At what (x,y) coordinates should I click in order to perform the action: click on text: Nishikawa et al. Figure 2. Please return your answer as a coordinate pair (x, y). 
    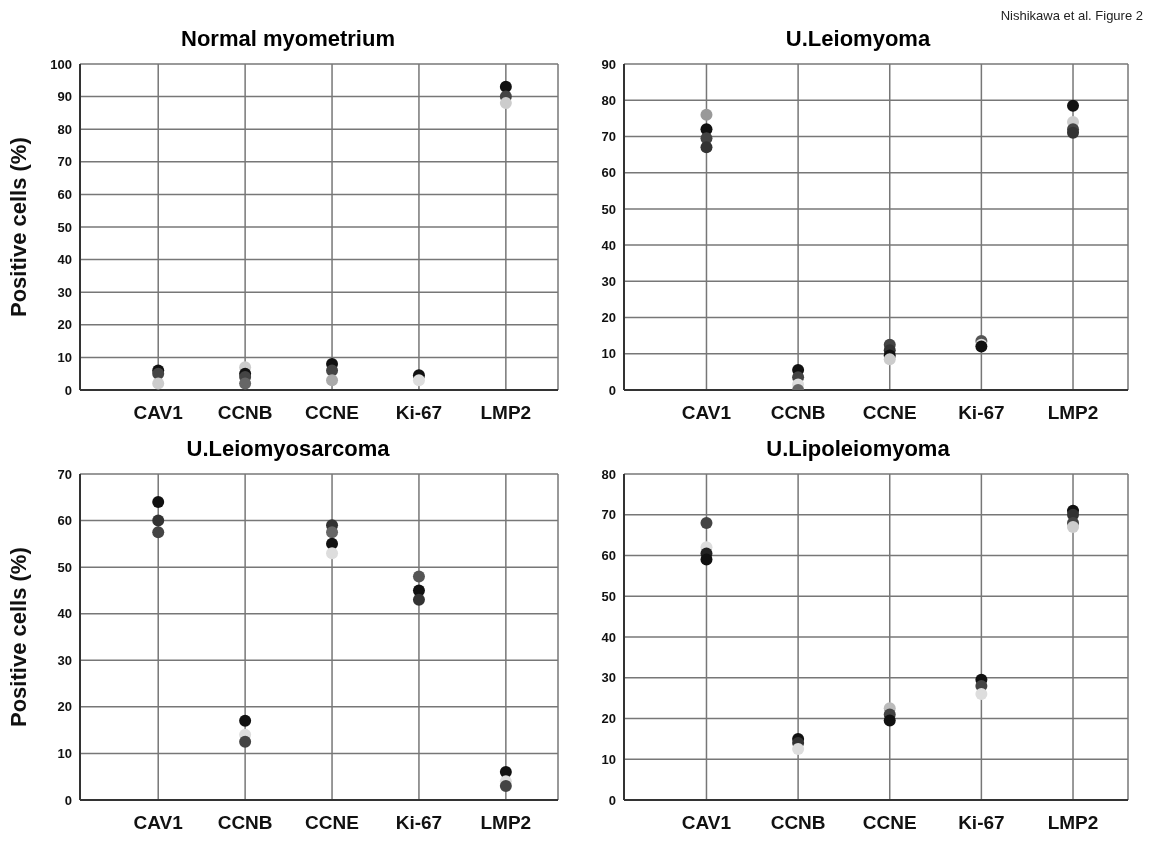
    Looking at the image, I should click on (1071, 15).